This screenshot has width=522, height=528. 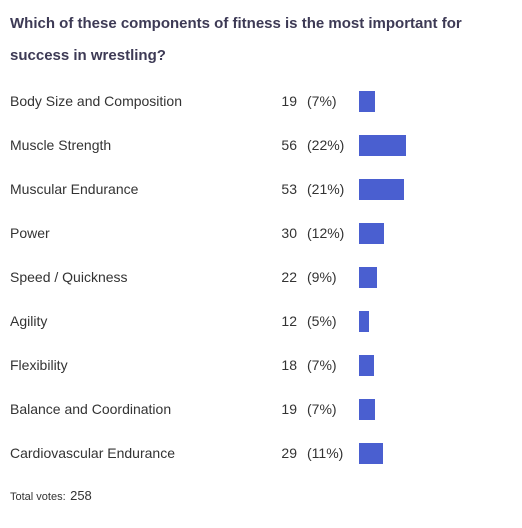 What do you see at coordinates (261, 102) in the screenshot?
I see `poll-row: Body Size and Composition 19 (7%)` at bounding box center [261, 102].